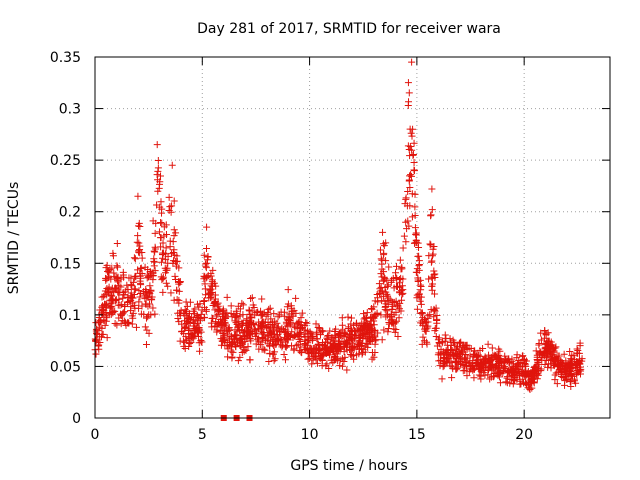  What do you see at coordinates (157, 145) in the screenshot?
I see `data-point-peak` at bounding box center [157, 145].